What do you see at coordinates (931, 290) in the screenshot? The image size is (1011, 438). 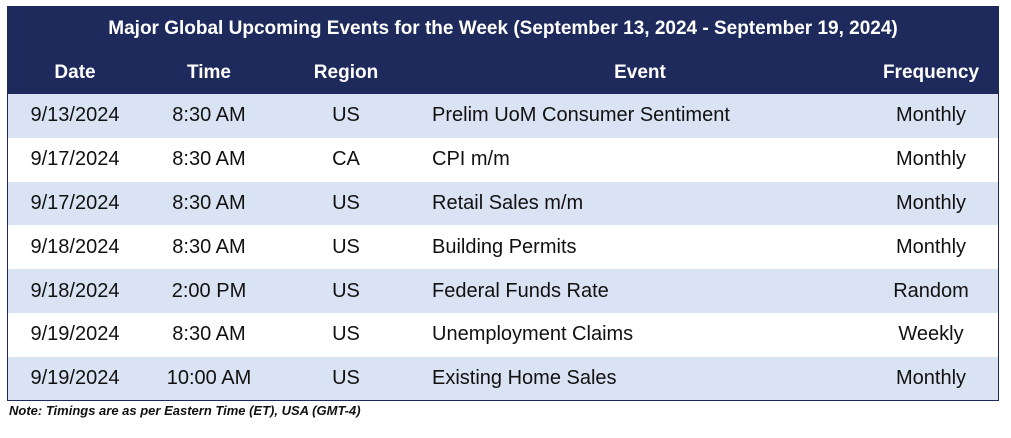 I see `cell-frequency: Random` at bounding box center [931, 290].